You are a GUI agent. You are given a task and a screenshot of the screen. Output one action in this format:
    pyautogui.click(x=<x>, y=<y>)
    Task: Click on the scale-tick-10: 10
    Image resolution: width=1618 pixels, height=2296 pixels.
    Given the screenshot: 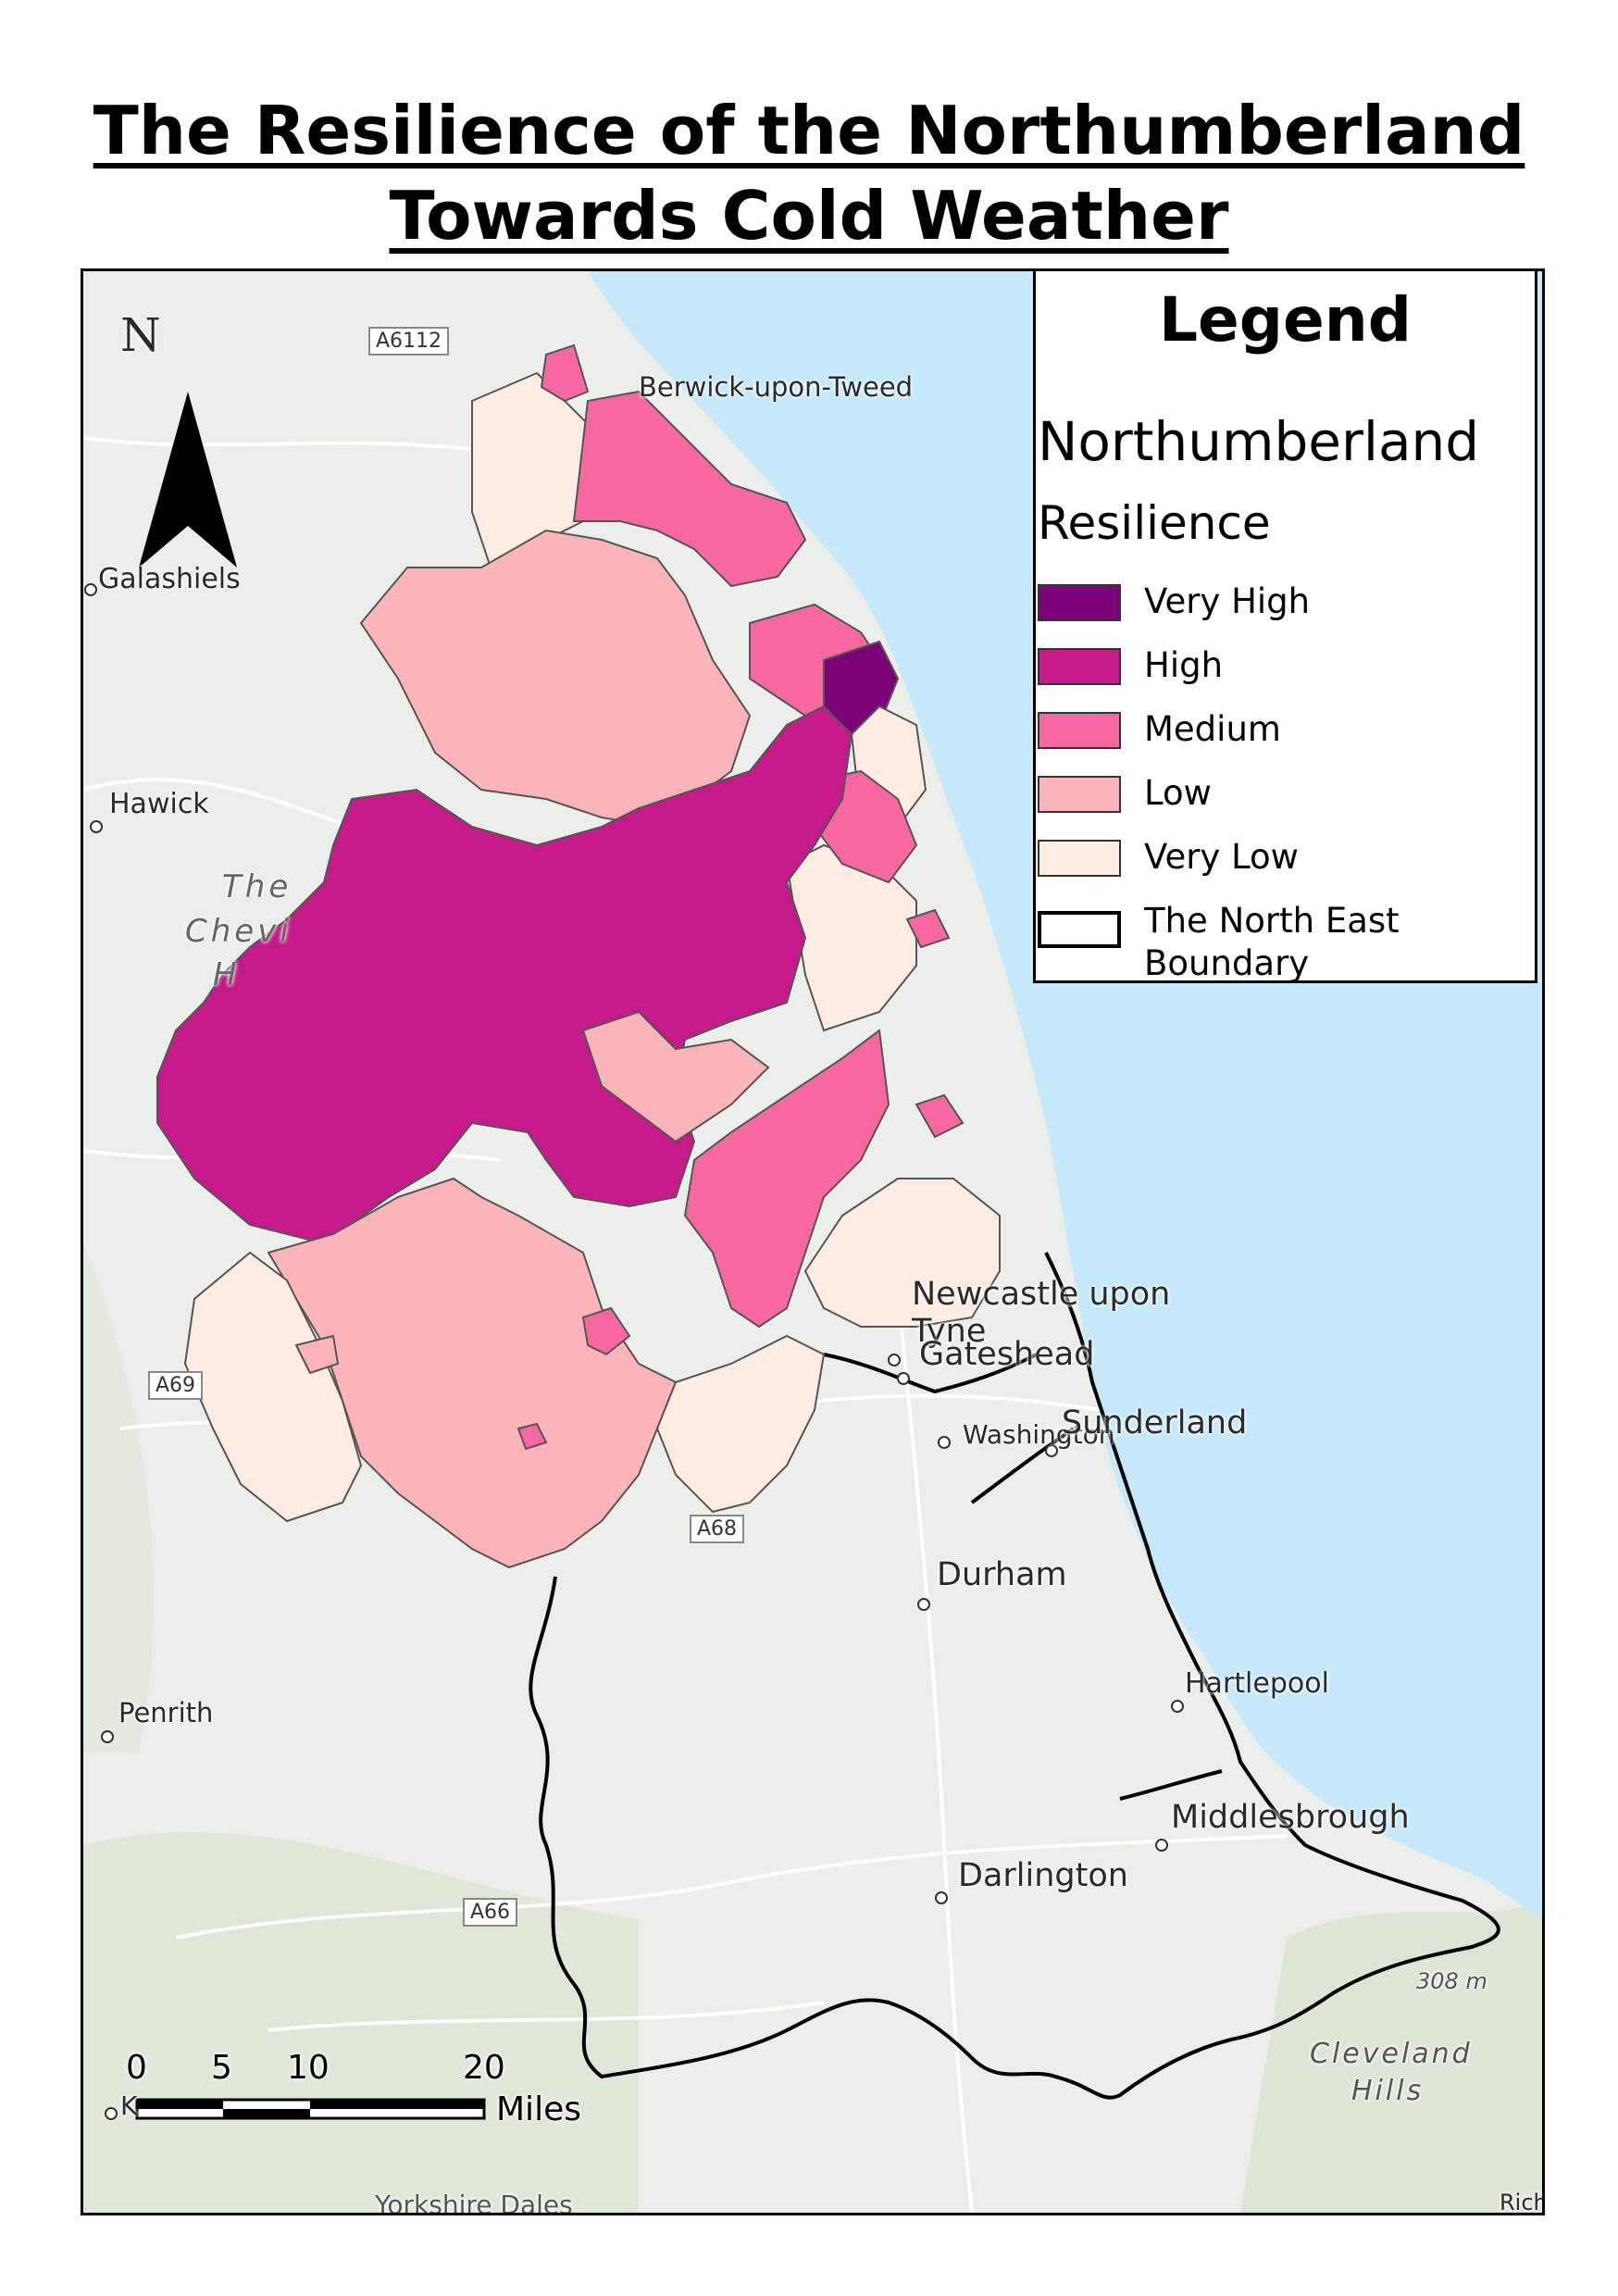 What is the action you would take?
    pyautogui.click(x=308, y=2068)
    